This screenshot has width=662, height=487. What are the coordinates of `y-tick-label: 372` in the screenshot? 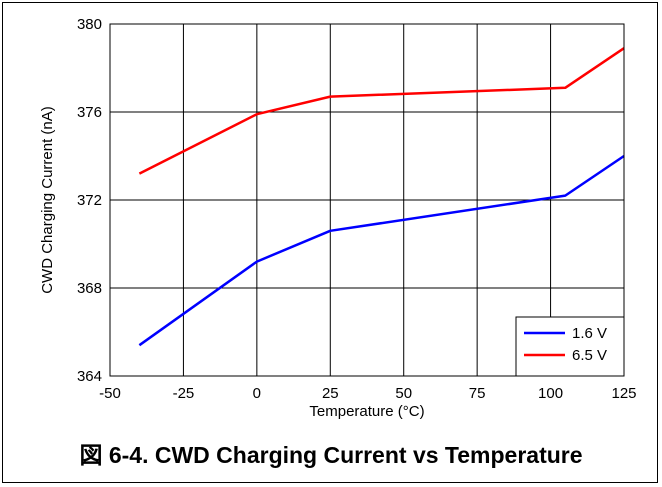 It's located at (89, 200).